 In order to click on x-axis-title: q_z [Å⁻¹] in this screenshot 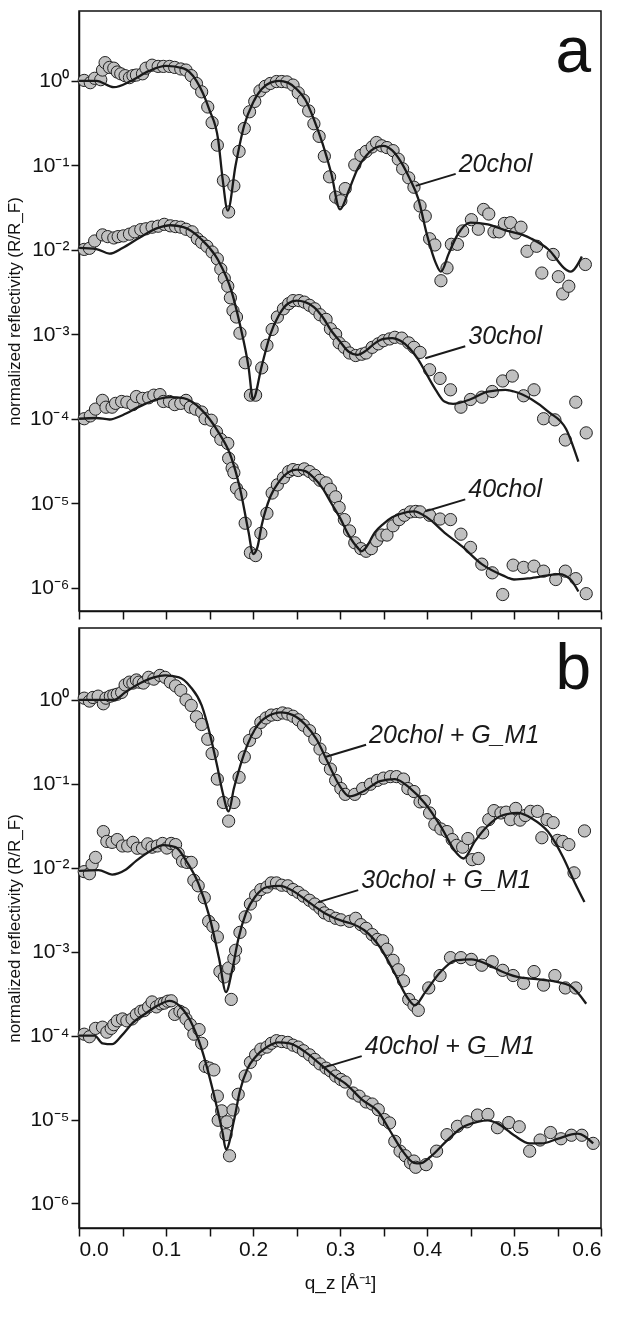, I will do `click(340, 1282)`.